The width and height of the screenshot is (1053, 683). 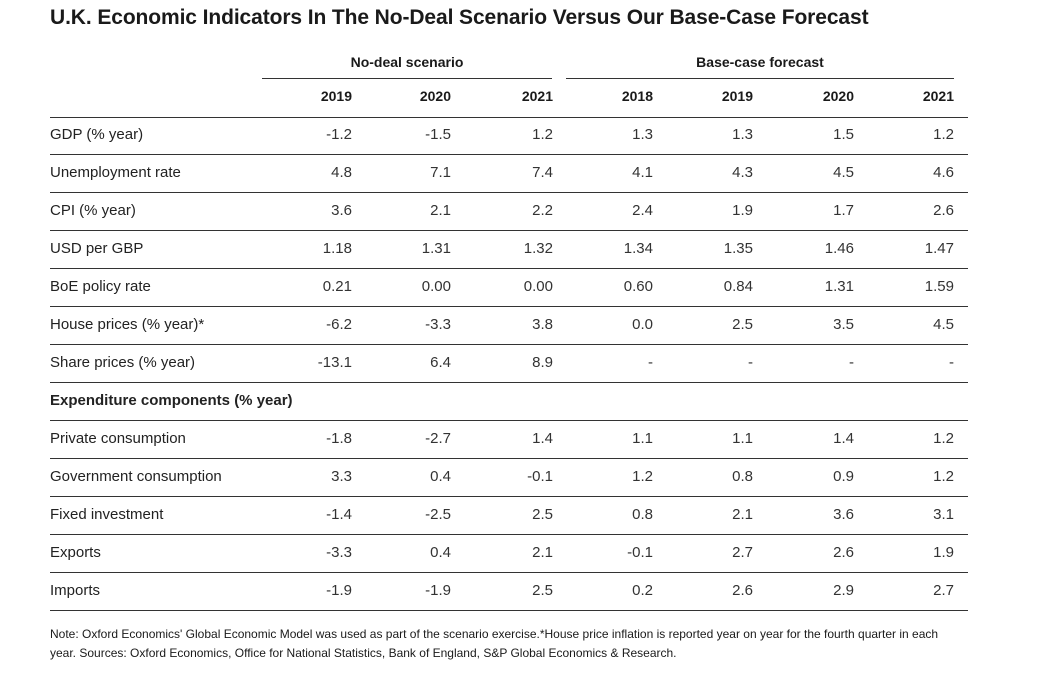 I want to click on table-cell: 0.60, so click(x=638, y=286).